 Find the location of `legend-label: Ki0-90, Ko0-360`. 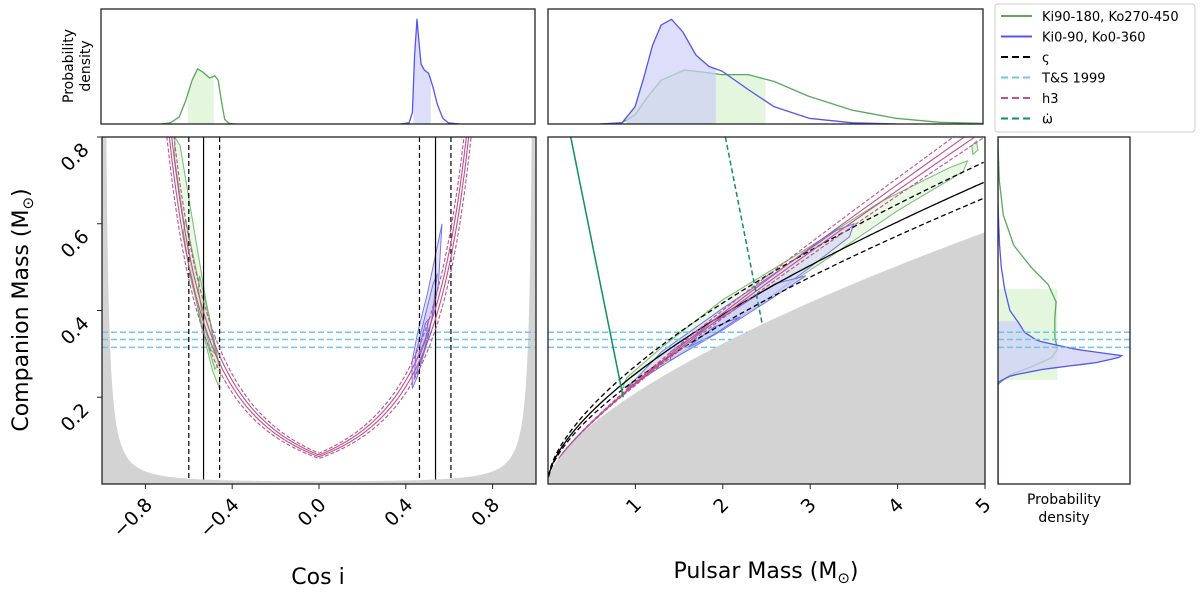

legend-label: Ki0-90, Ko0-360 is located at coordinates (1094, 38).